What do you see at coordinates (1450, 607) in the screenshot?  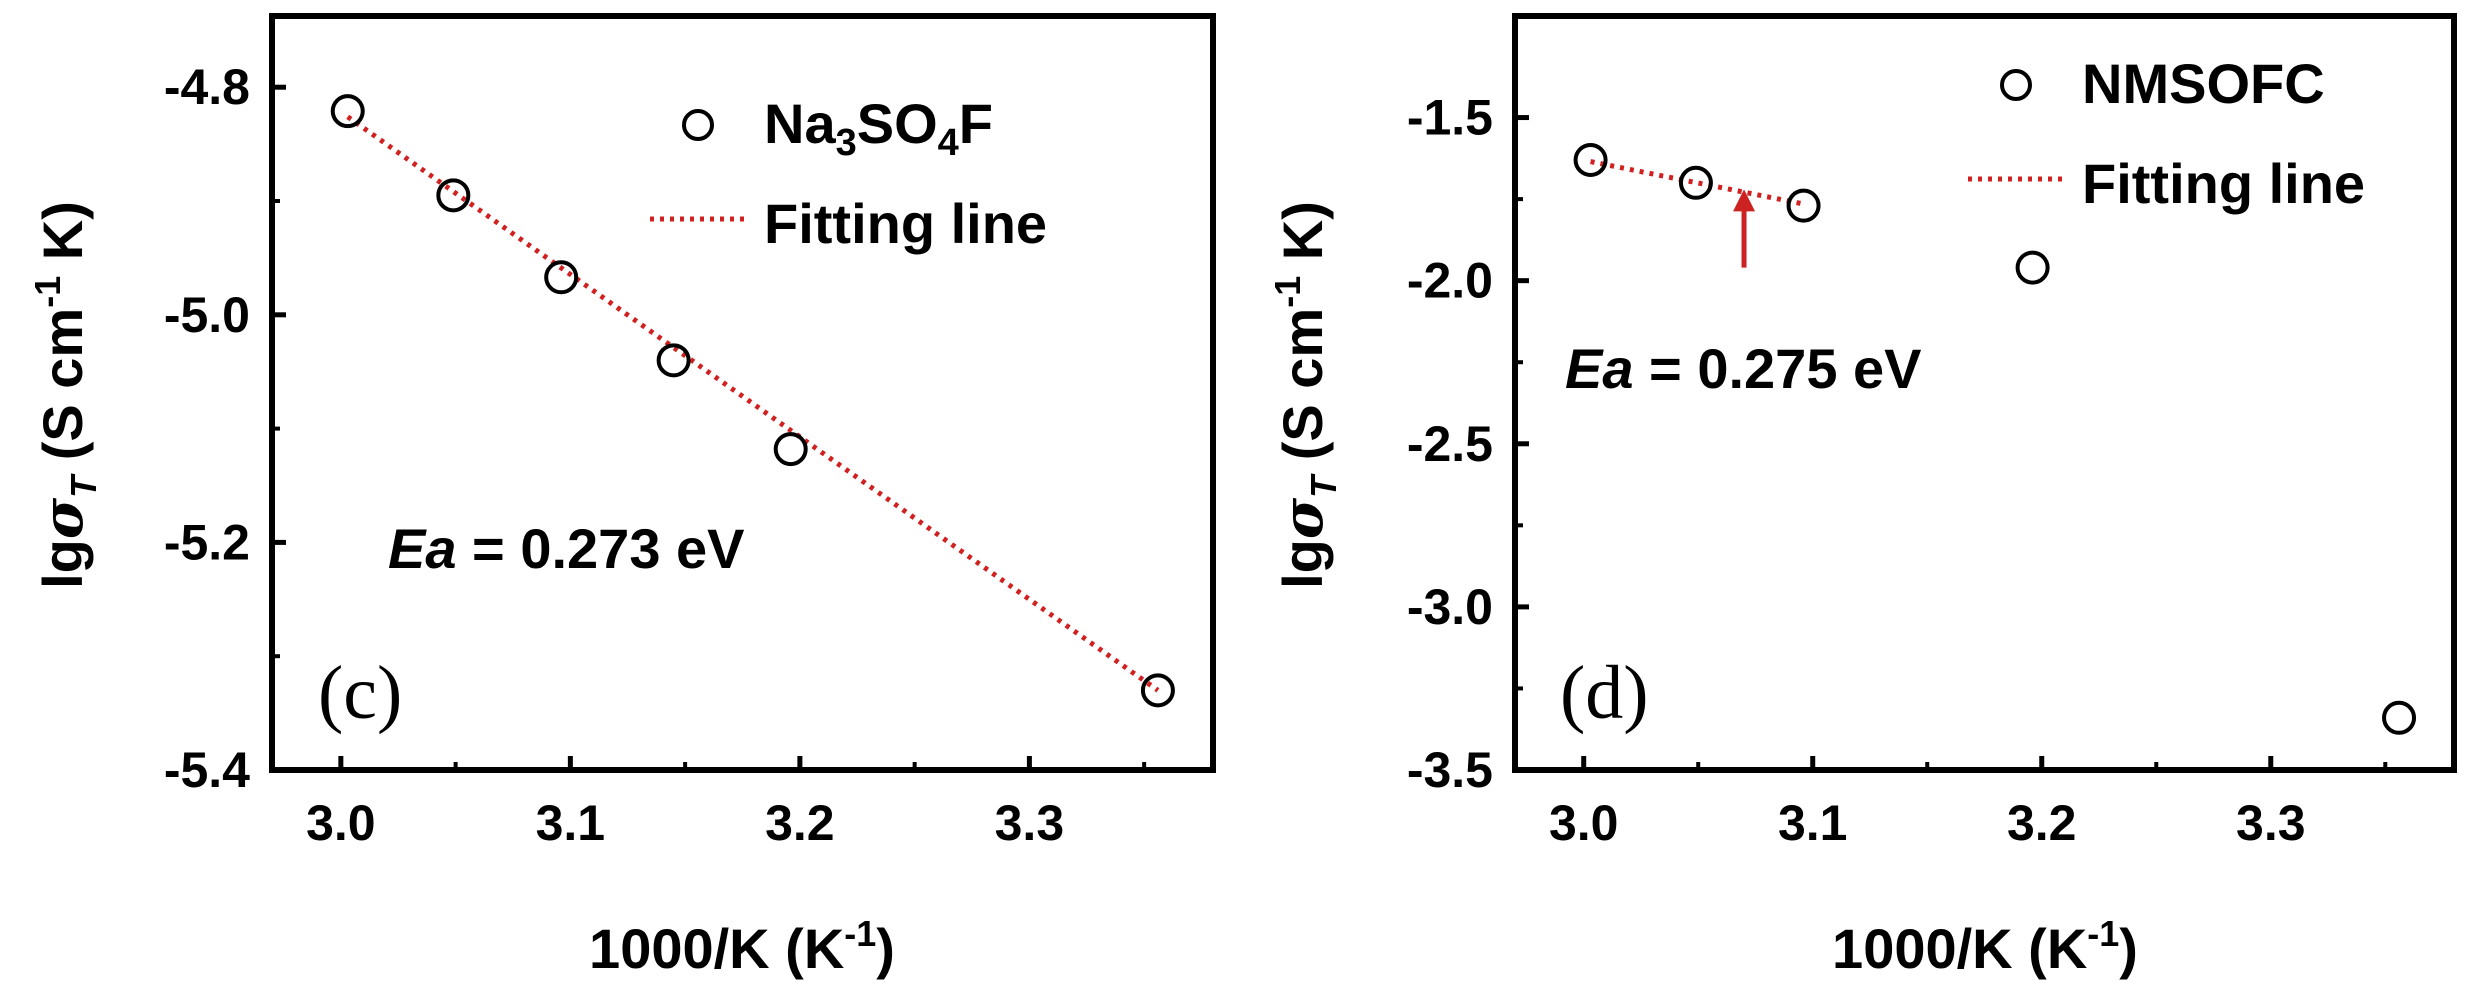 I see `y-tick-label: -3.0` at bounding box center [1450, 607].